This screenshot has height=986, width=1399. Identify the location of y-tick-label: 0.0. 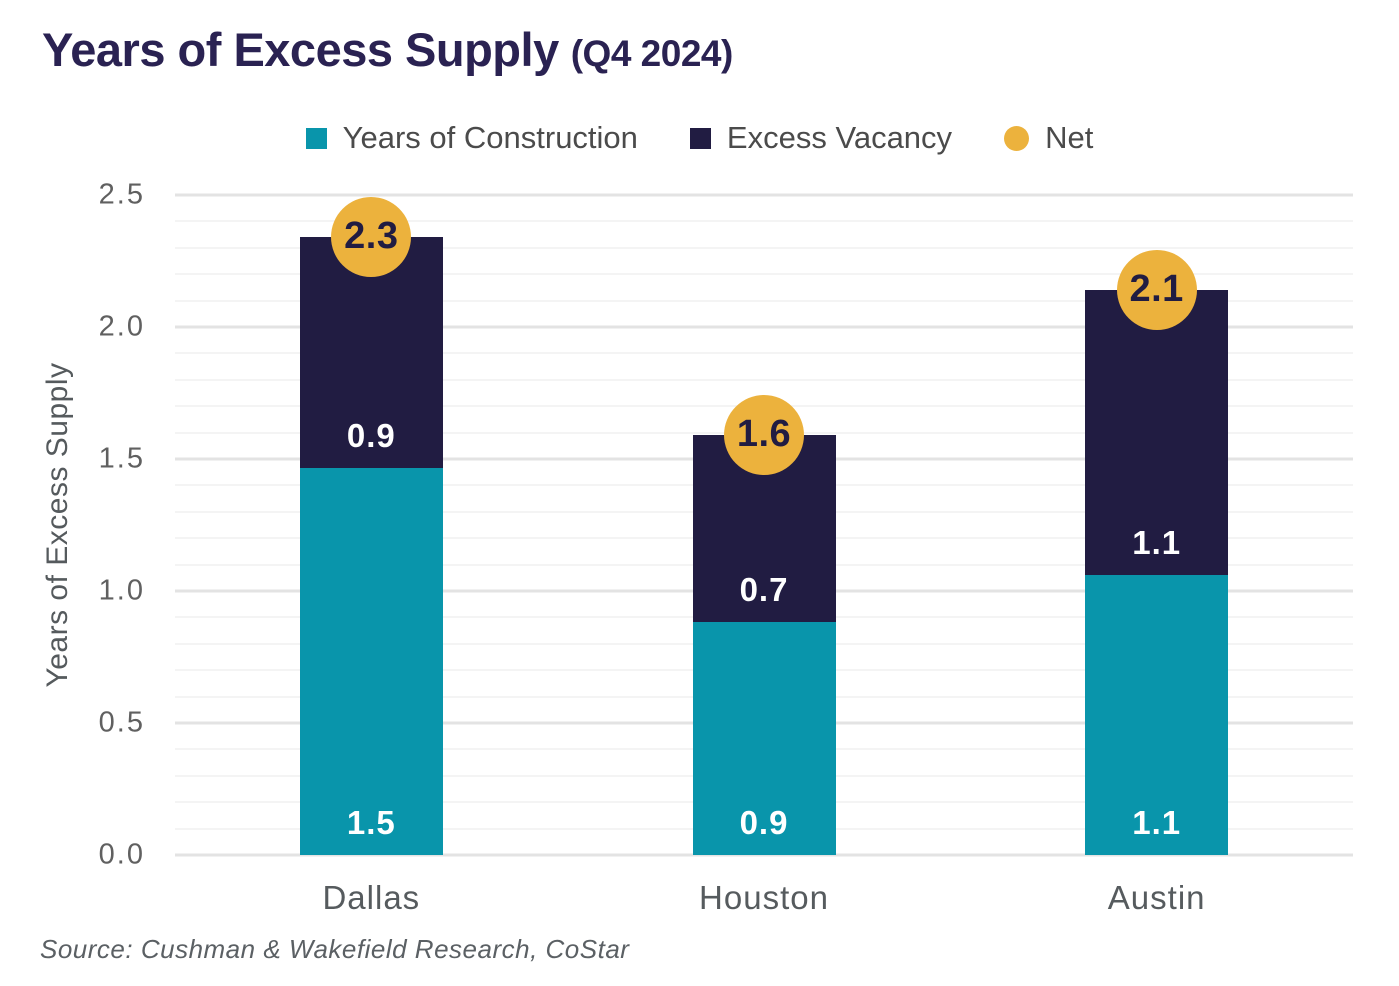
(121, 854).